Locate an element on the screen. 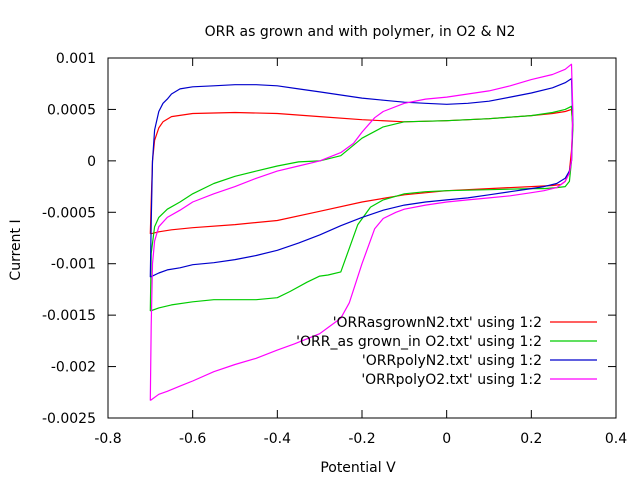  x-tick-label: 0 is located at coordinates (446, 439).